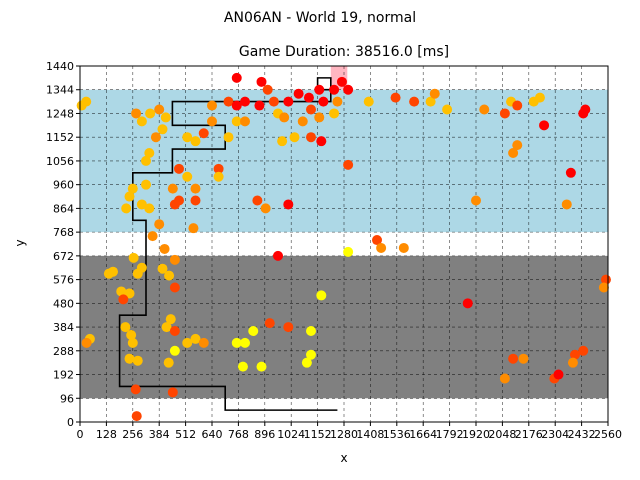  I want to click on chart-title: Game Duration: 38516.0 [ms], so click(344, 52).